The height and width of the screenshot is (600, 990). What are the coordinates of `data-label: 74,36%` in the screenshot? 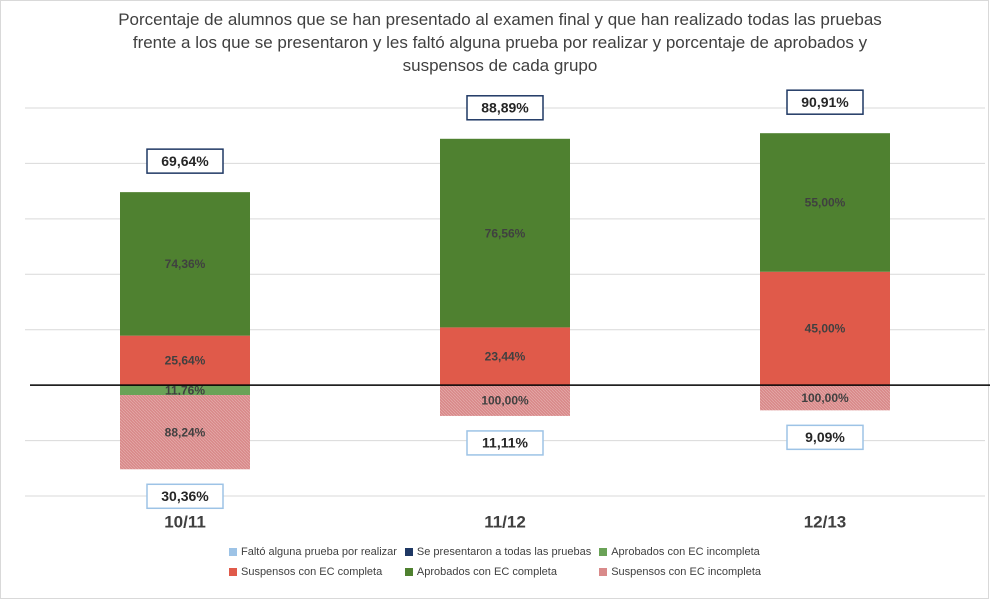 It's located at (185, 264).